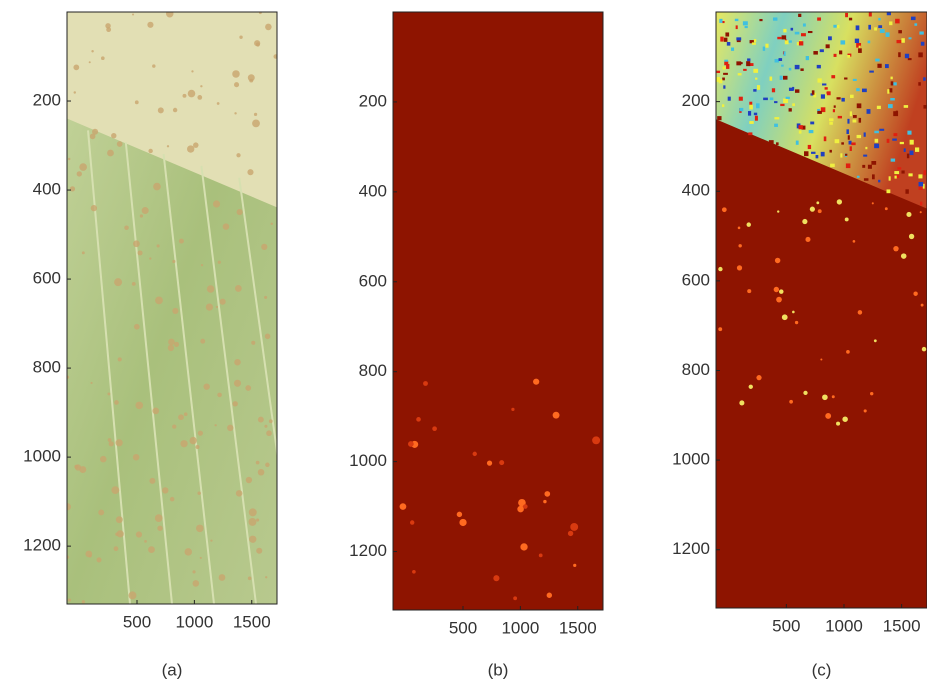 Image resolution: width=927 pixels, height=683 pixels. What do you see at coordinates (696, 100) in the screenshot?
I see `y-tick-label: 200` at bounding box center [696, 100].